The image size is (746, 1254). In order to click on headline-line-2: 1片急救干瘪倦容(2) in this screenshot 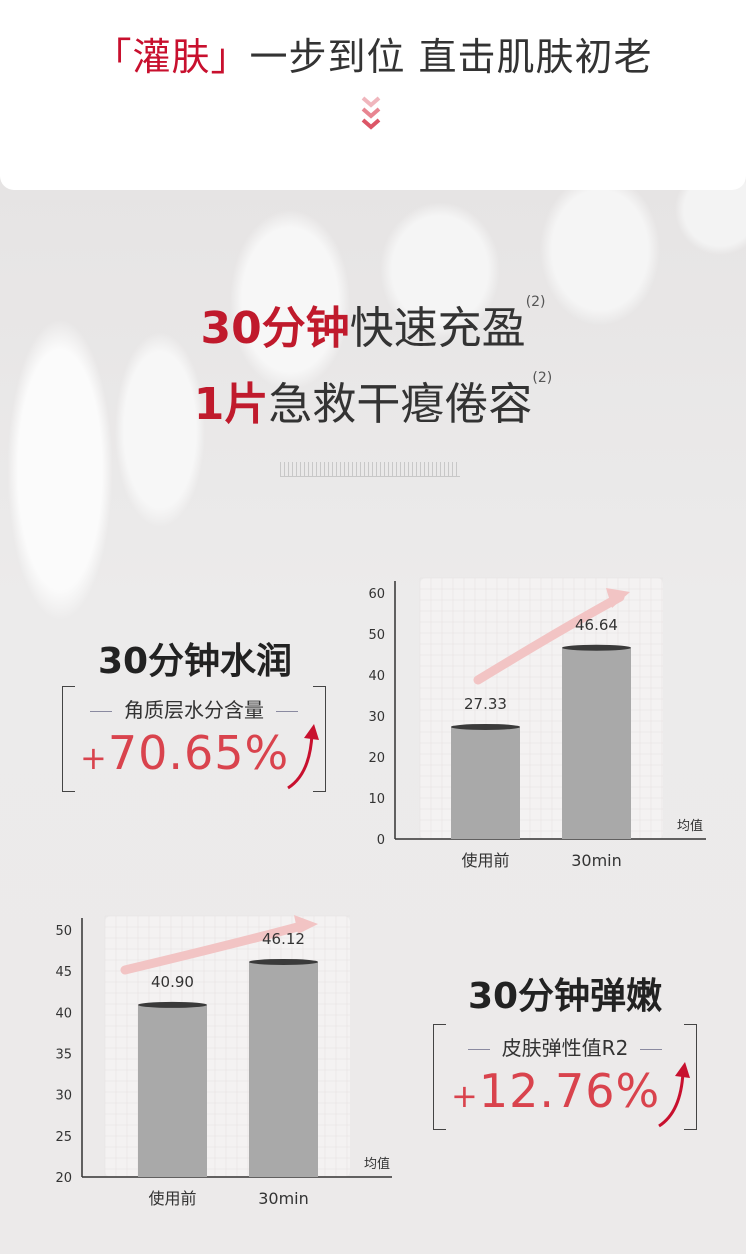, I will do `click(373, 400)`.